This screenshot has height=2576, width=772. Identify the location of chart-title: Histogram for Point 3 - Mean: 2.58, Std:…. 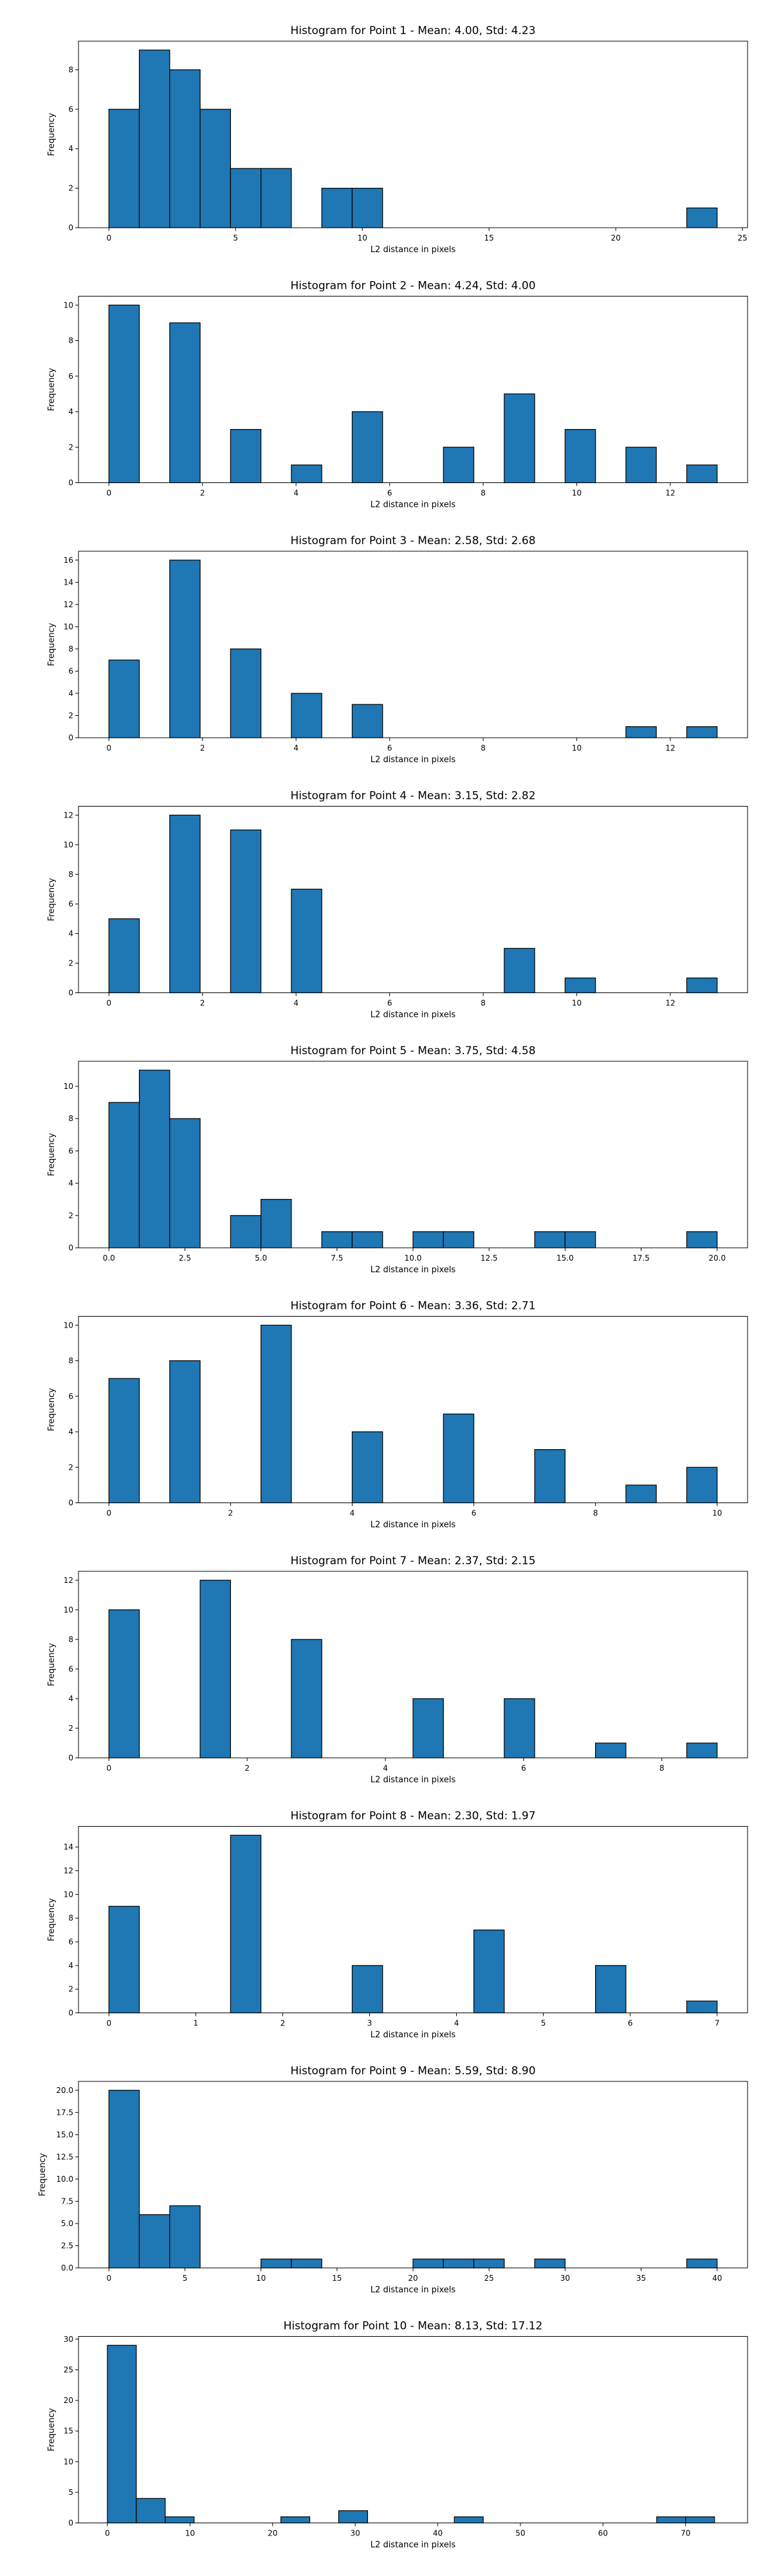
(412, 540).